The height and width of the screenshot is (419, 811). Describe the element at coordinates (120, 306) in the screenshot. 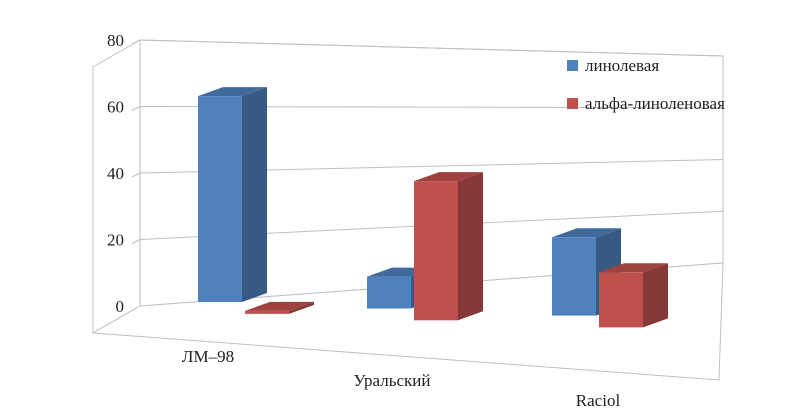

I see `y-tick-label: 0` at that location.